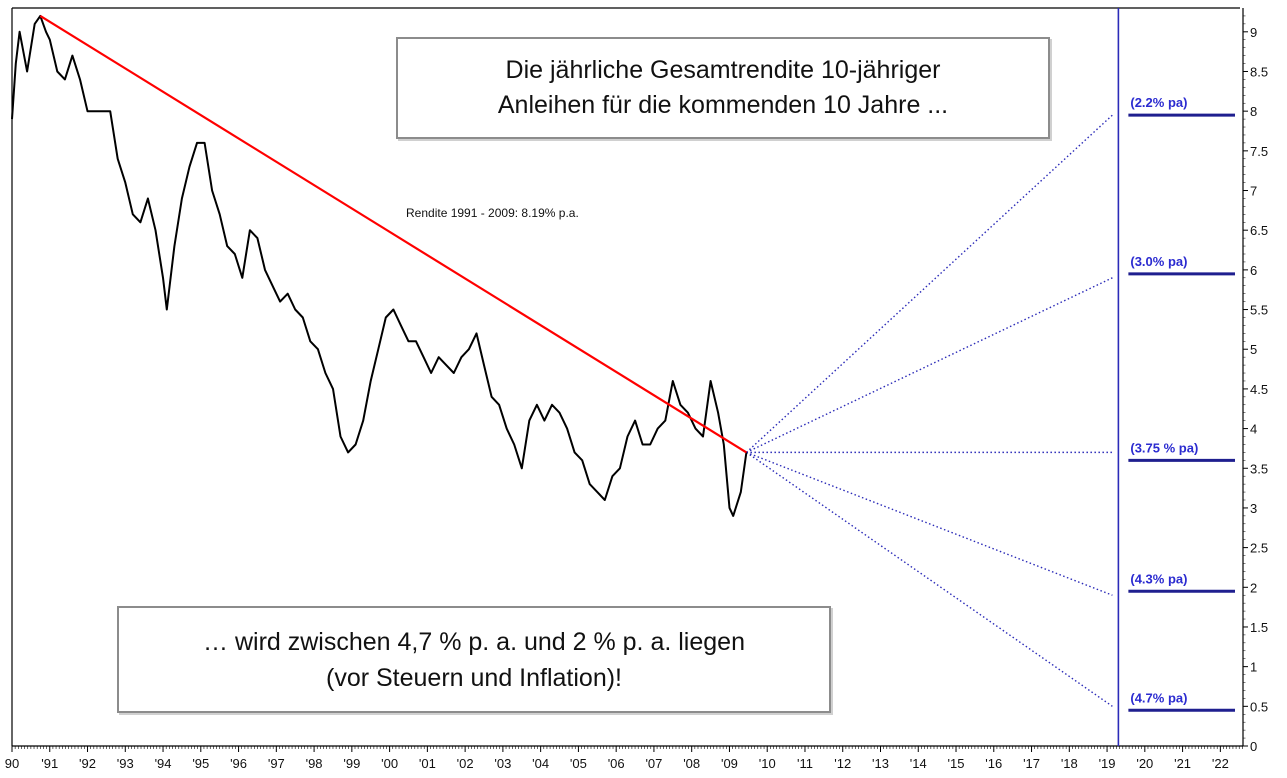  What do you see at coordinates (1259, 706) in the screenshot?
I see `y-tick-label: 0.5` at bounding box center [1259, 706].